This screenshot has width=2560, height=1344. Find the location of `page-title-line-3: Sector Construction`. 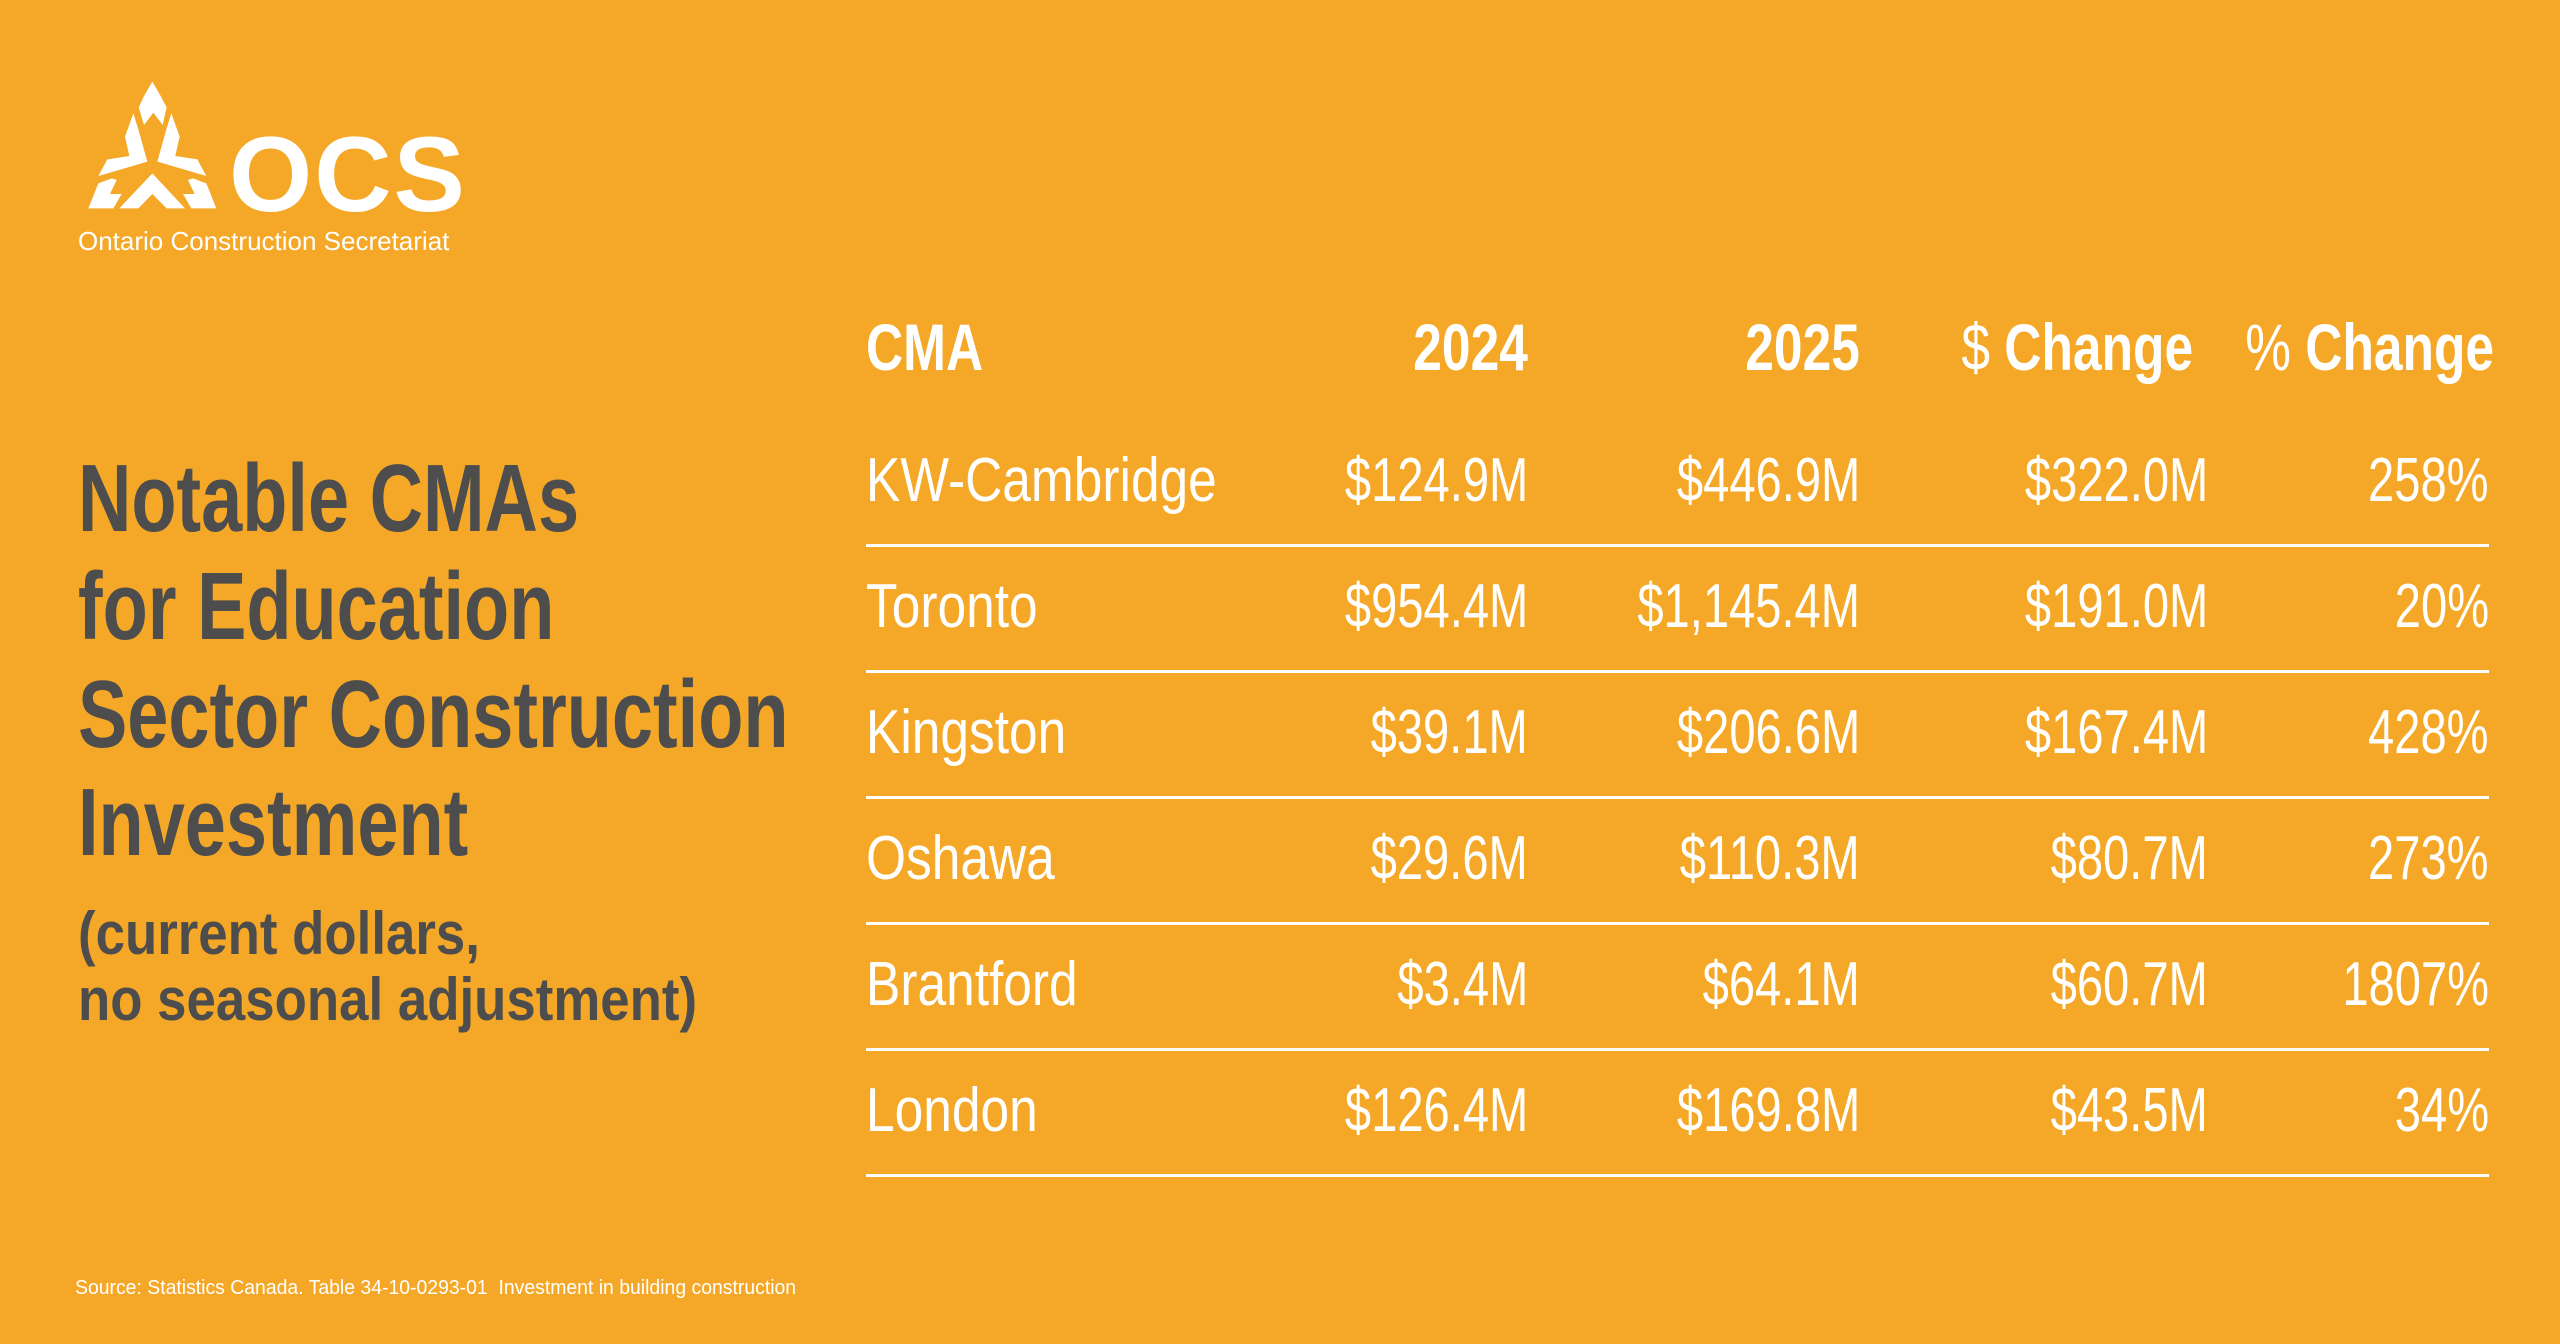

page-title-line-3: Sector Construction is located at coordinates (539, 715).